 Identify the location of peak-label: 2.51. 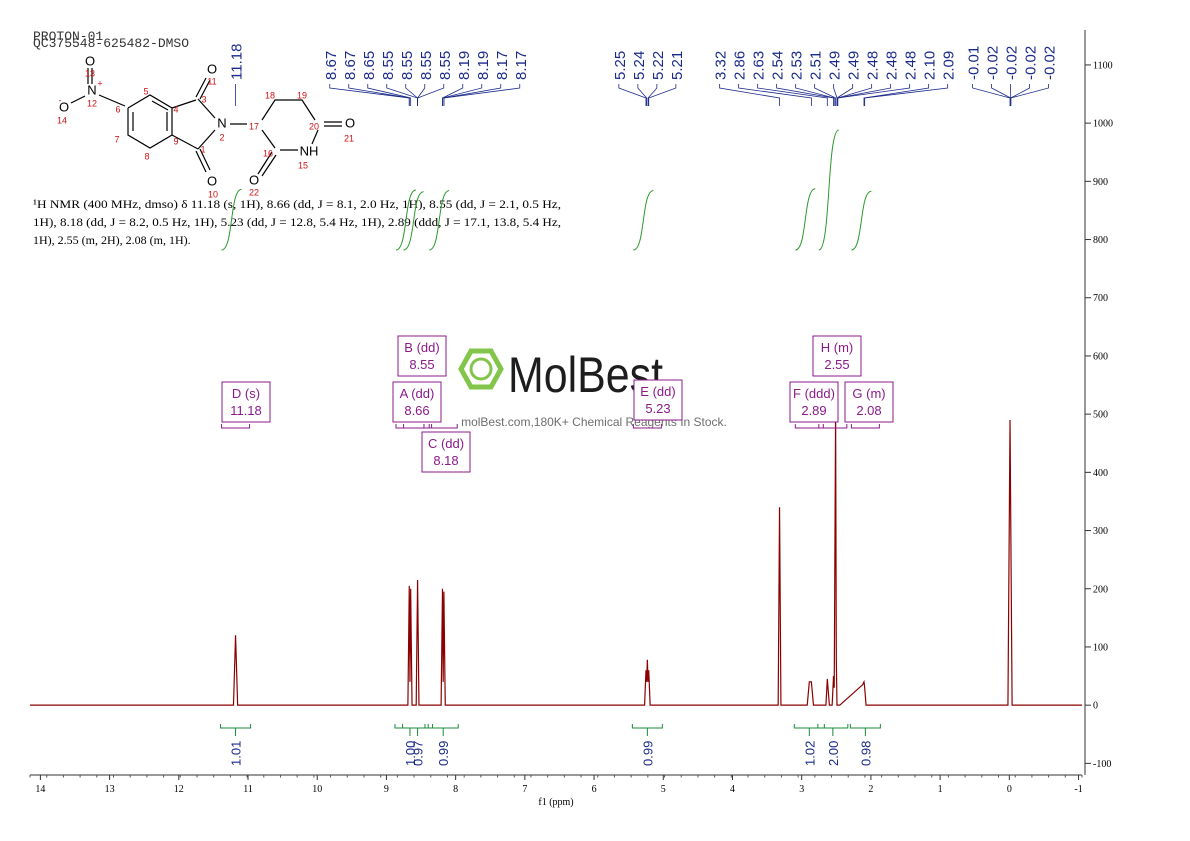
(816, 65).